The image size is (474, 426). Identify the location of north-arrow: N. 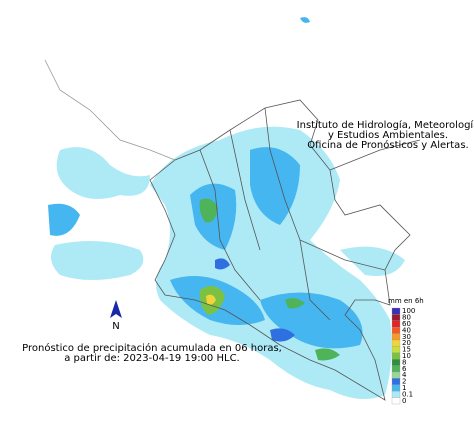
(116, 316).